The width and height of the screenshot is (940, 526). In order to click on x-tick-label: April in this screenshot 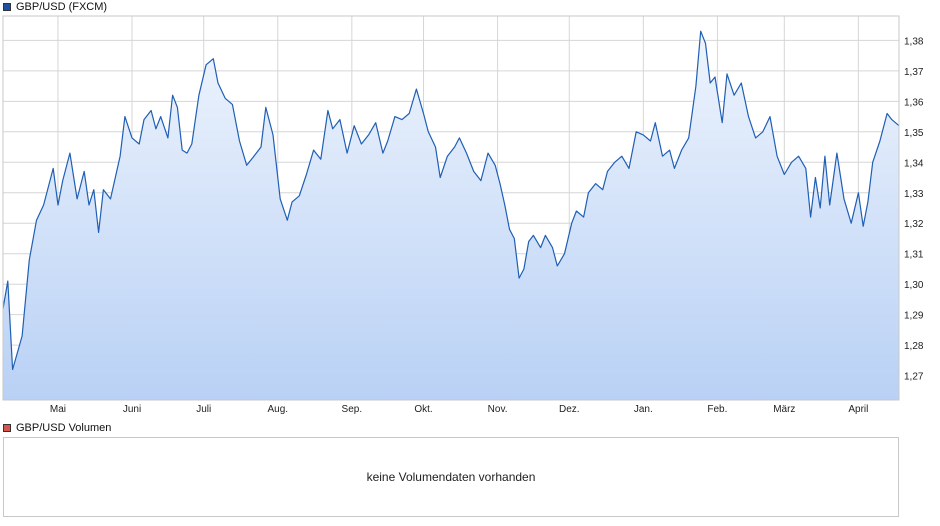, I will do `click(858, 409)`.